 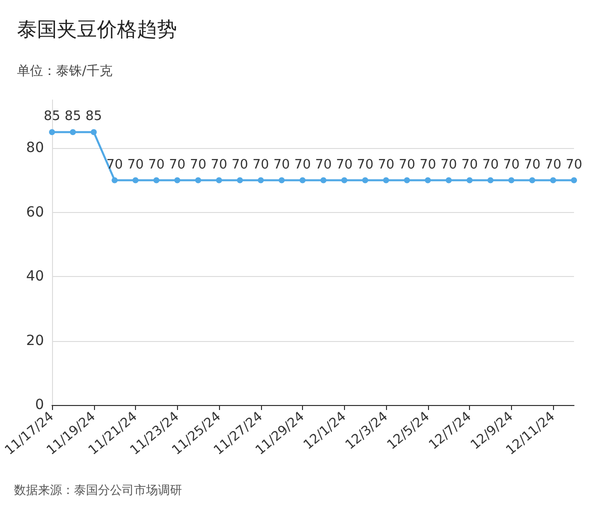 I want to click on y-tick-label: 20, so click(x=35, y=340).